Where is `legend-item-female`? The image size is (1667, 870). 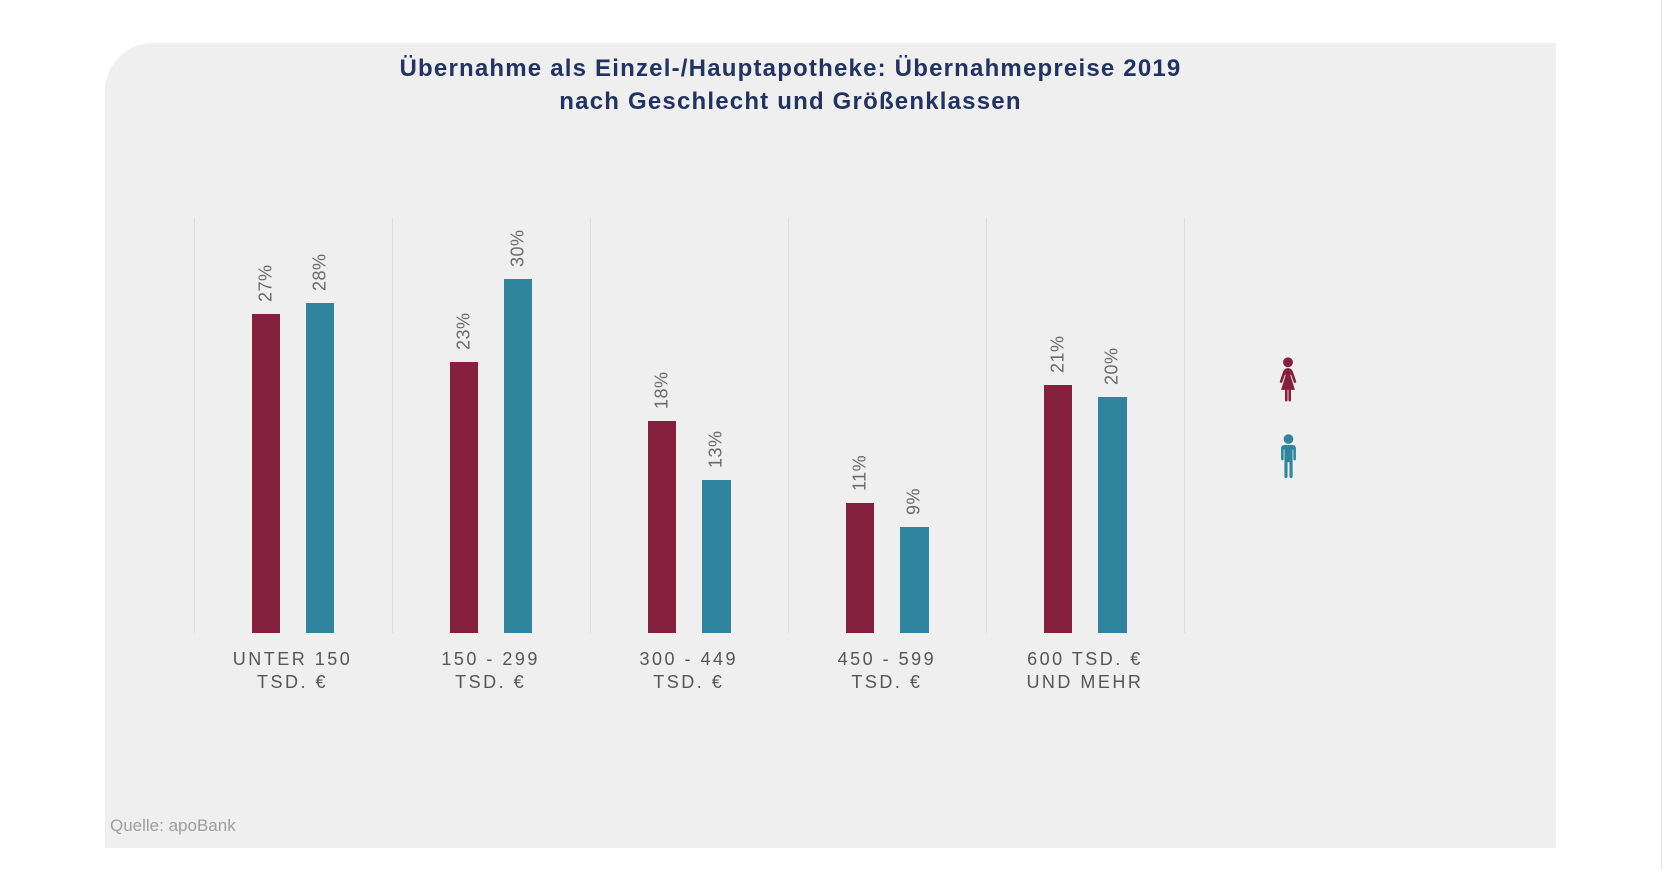 legend-item-female is located at coordinates (1288, 386).